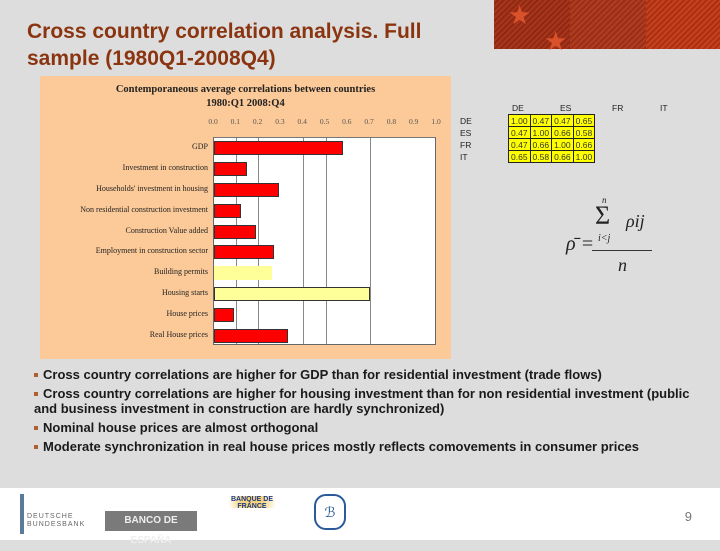 Image resolution: width=720 pixels, height=551 pixels. Describe the element at coordinates (166, 230) in the screenshot. I see `category-label: Construction Value added` at that location.